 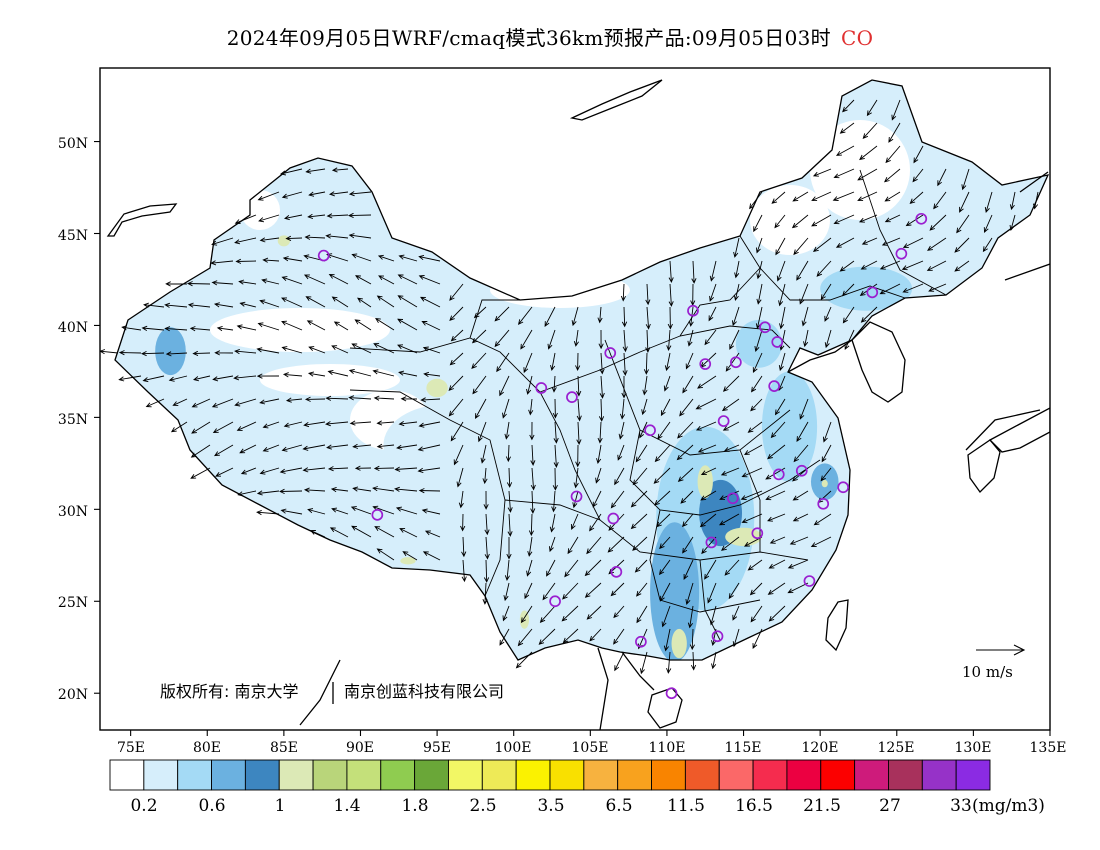 What do you see at coordinates (280, 806) in the screenshot?
I see `colorbar-label: 1` at bounding box center [280, 806].